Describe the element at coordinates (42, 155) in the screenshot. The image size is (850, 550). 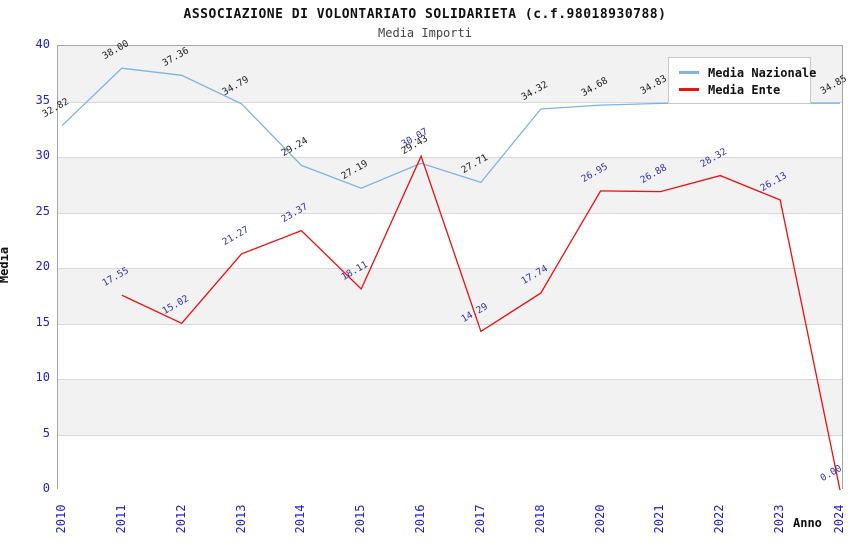
I see `y-tick-label: 30` at that location.